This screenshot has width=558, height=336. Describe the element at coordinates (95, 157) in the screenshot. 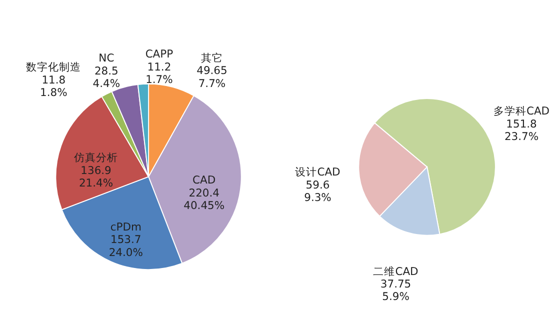

I see `slice-label: 仿真分析` at that location.